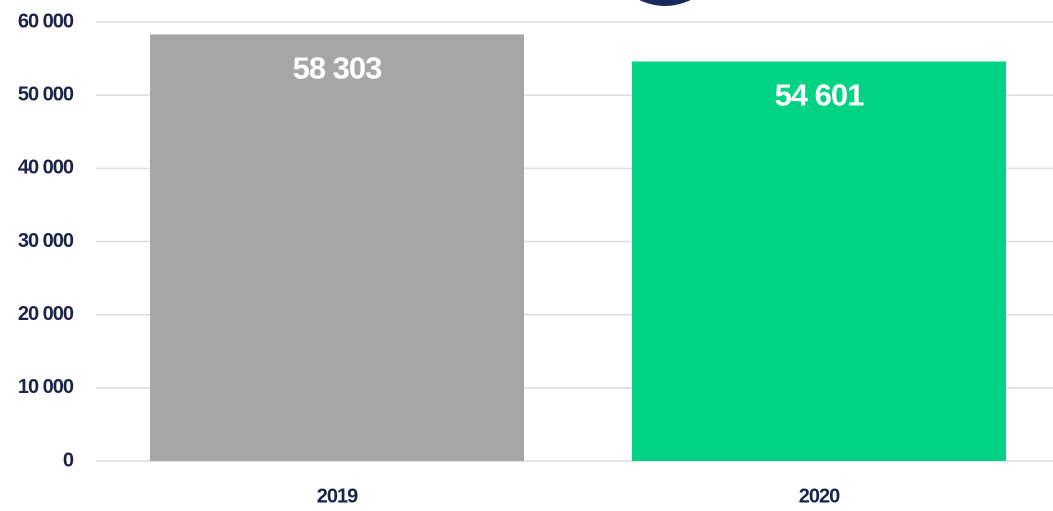 Image resolution: width=1053 pixels, height=511 pixels. Describe the element at coordinates (338, 68) in the screenshot. I see `value-label: 58 303` at that location.